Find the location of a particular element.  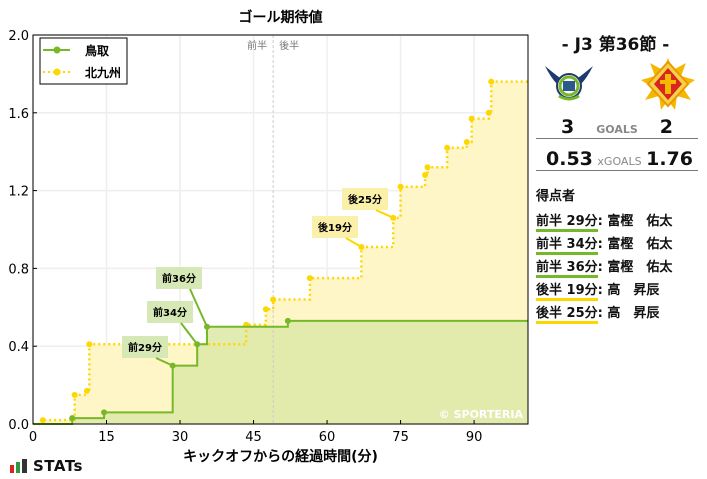

xgoals-row: 0.53 xGOALS 1.76 is located at coordinates (617, 159).